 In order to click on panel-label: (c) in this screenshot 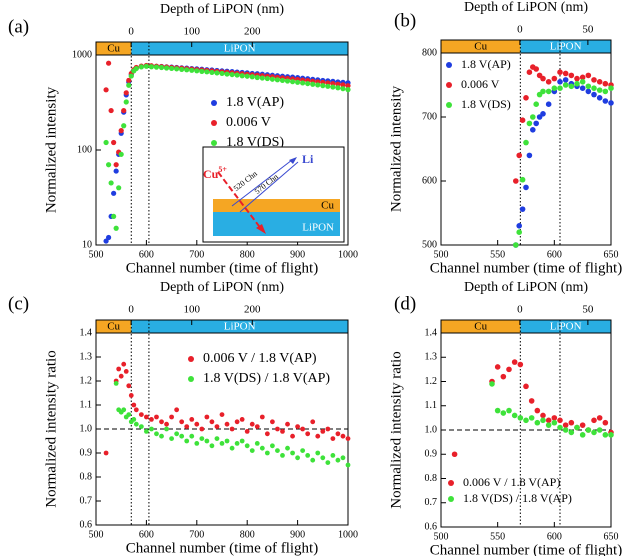, I will do `click(18, 303)`.